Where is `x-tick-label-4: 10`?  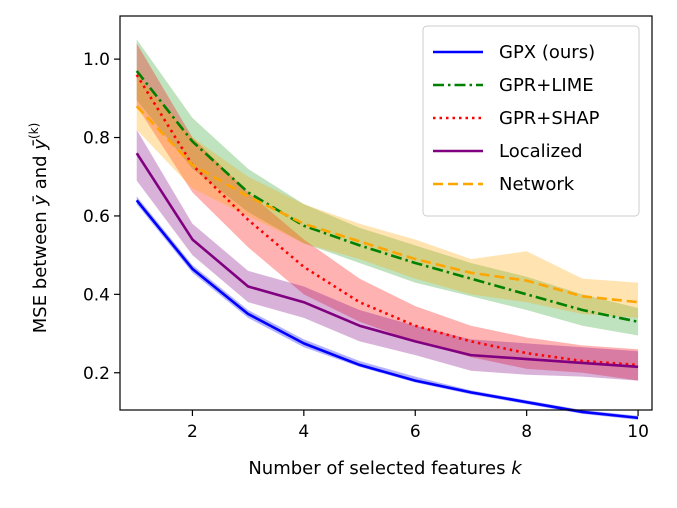
x-tick-label-4: 10 is located at coordinates (638, 432).